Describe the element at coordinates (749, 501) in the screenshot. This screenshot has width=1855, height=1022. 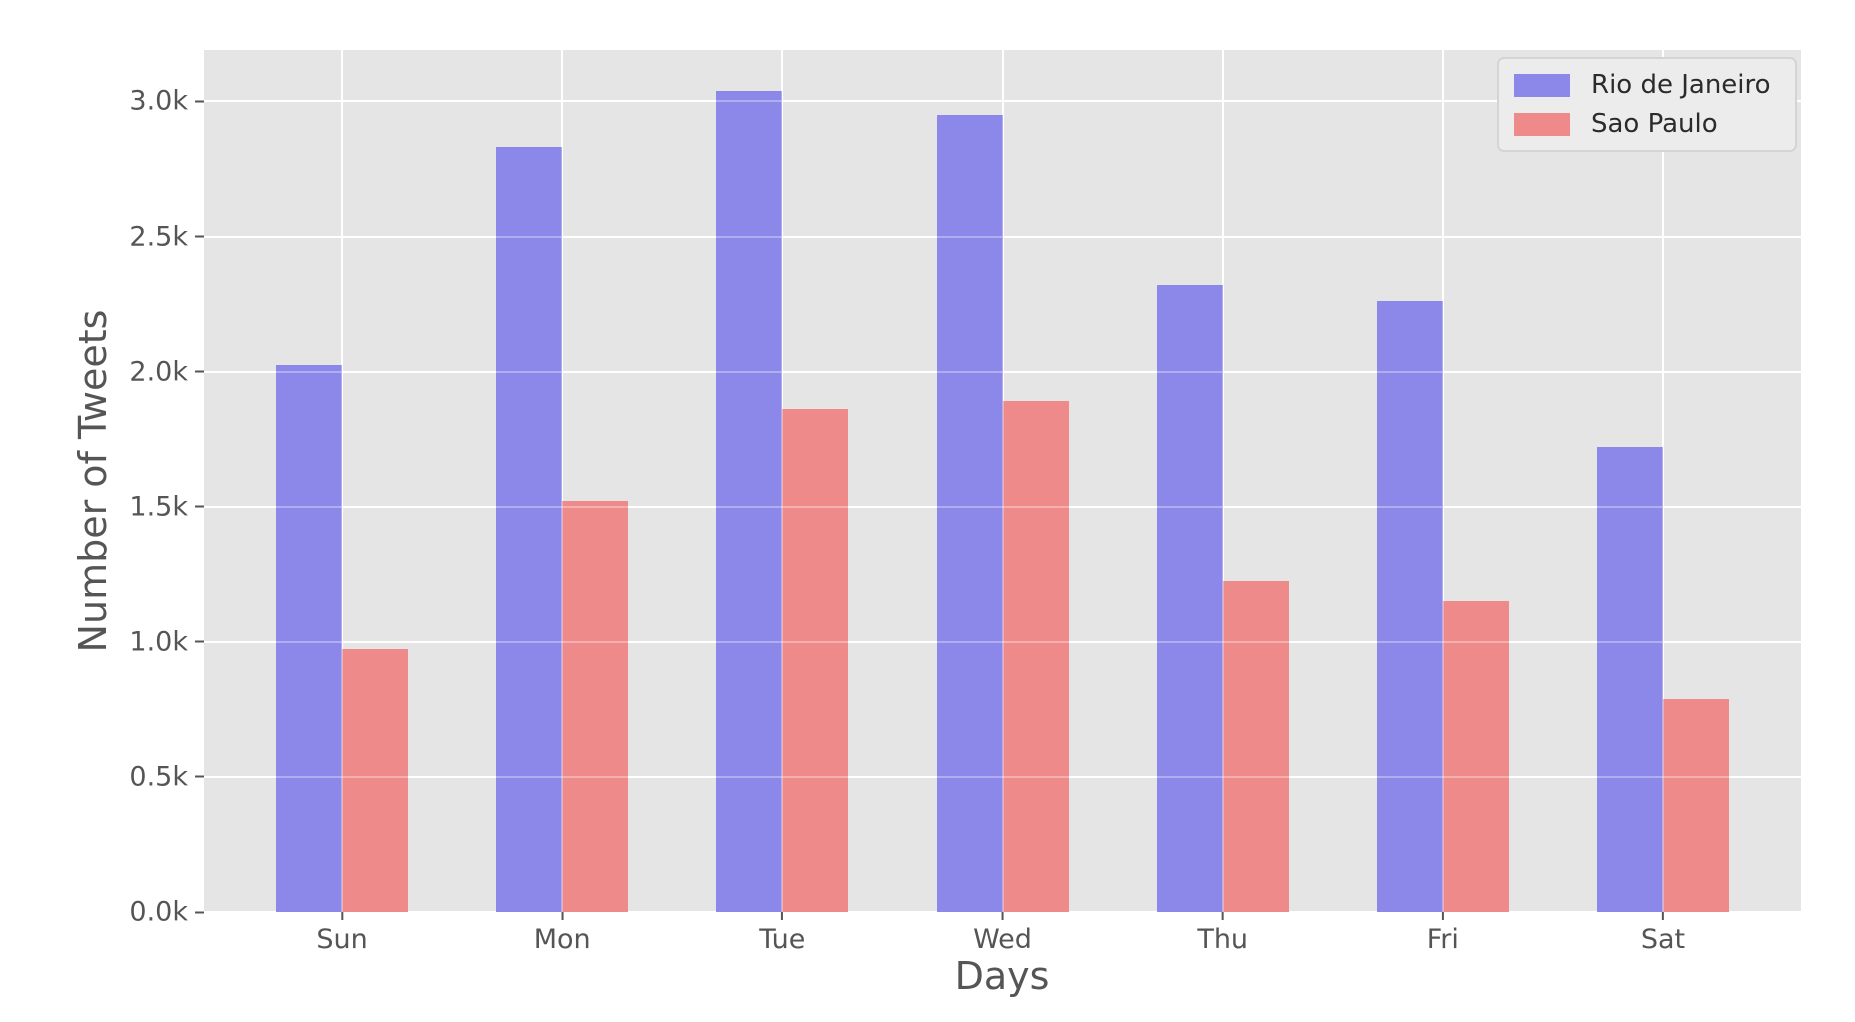
I see `bar-rio-de-janeiro-tue` at that location.